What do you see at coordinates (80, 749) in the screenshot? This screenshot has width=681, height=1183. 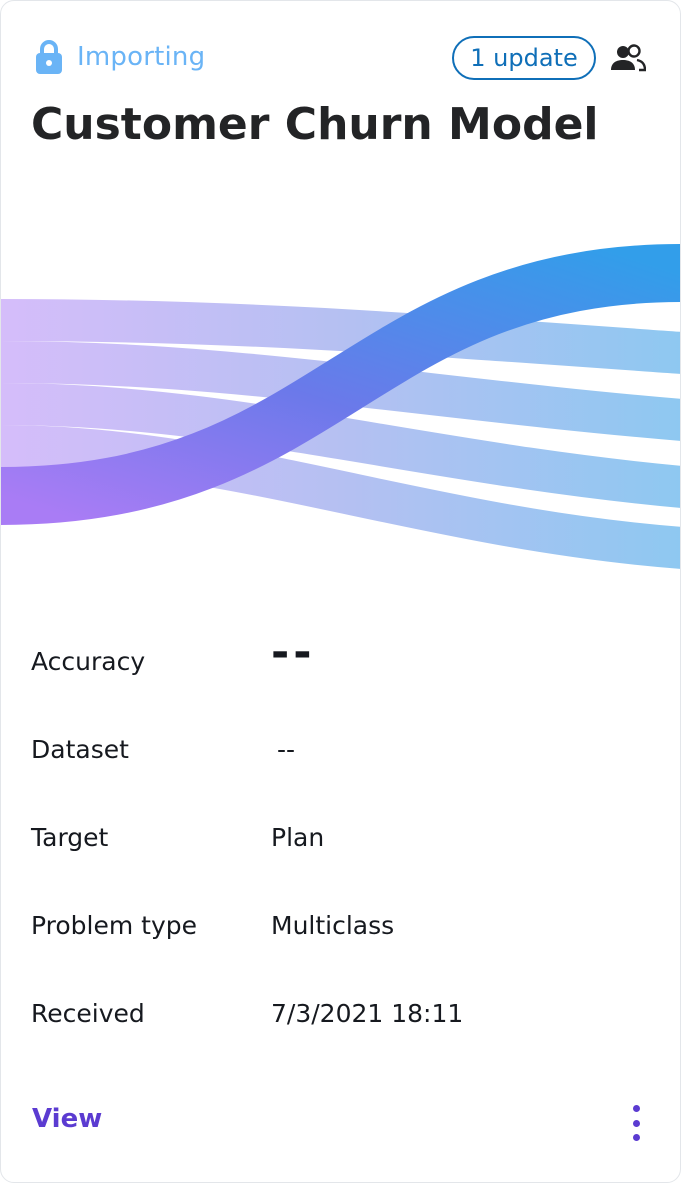 I see `dataset-label: Dataset` at bounding box center [80, 749].